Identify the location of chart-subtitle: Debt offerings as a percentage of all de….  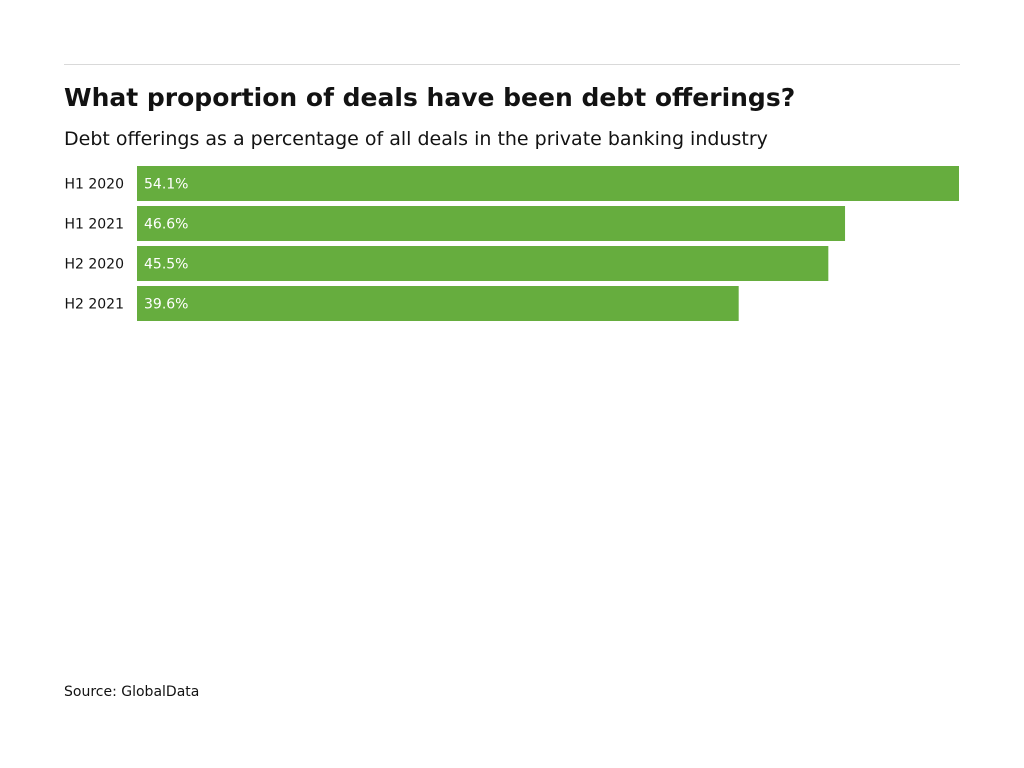
(416, 139).